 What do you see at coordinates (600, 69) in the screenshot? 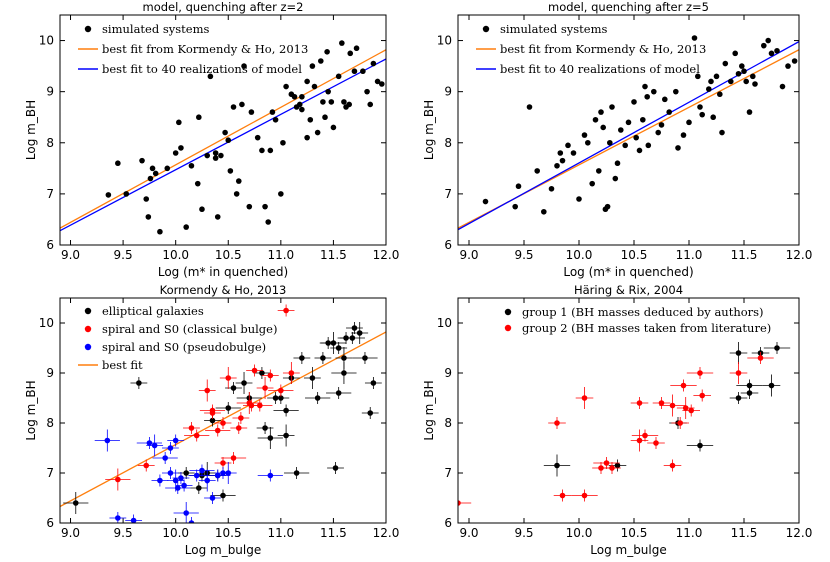
I see `legend-label: best fit to 40 realizations of model` at bounding box center [600, 69].